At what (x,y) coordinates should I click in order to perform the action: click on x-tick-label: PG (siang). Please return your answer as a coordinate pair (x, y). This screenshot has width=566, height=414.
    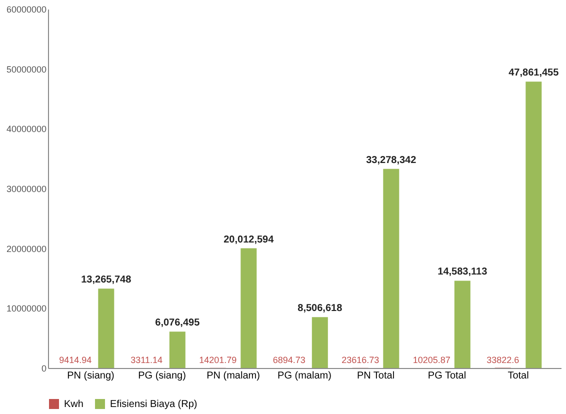
    Looking at the image, I should click on (162, 376).